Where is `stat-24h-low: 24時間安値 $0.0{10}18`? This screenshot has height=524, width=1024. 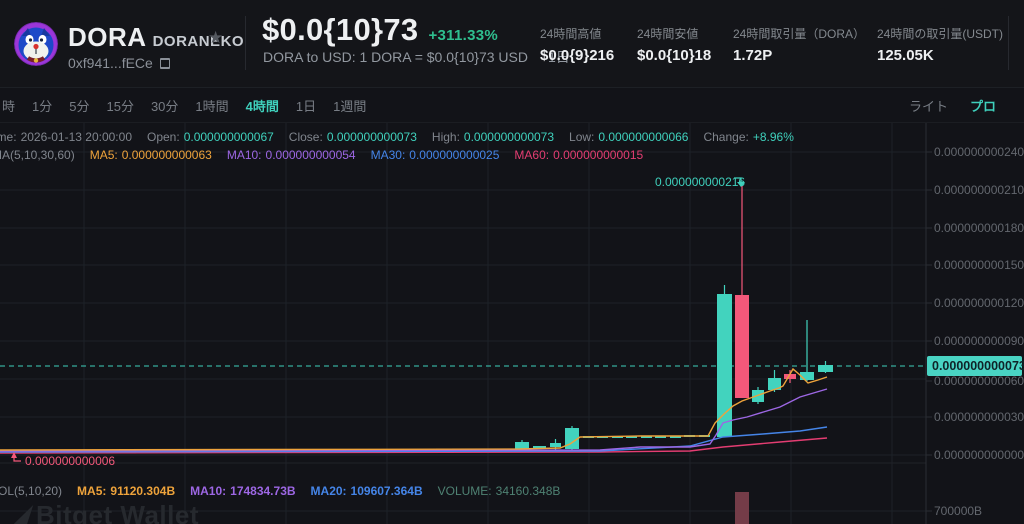 stat-24h-low: 24時間安値 $0.0{10}18 is located at coordinates (674, 44).